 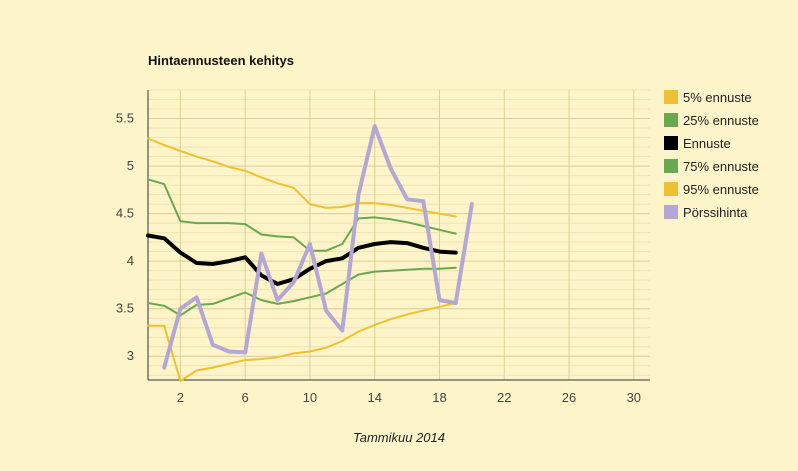 What do you see at coordinates (130, 355) in the screenshot?
I see `y-tick-label: 3` at bounding box center [130, 355].